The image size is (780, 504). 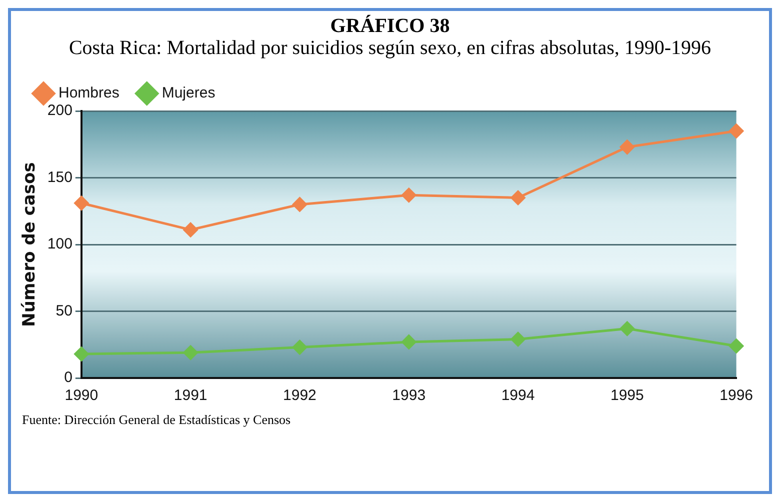 I want to click on legend-label: Hombres, so click(x=89, y=93).